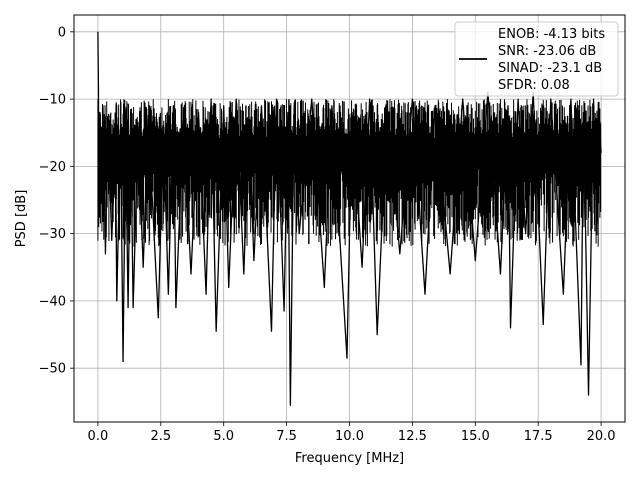 This screenshot has height=480, width=640. I want to click on x-tick-label: 10.0, so click(349, 436).